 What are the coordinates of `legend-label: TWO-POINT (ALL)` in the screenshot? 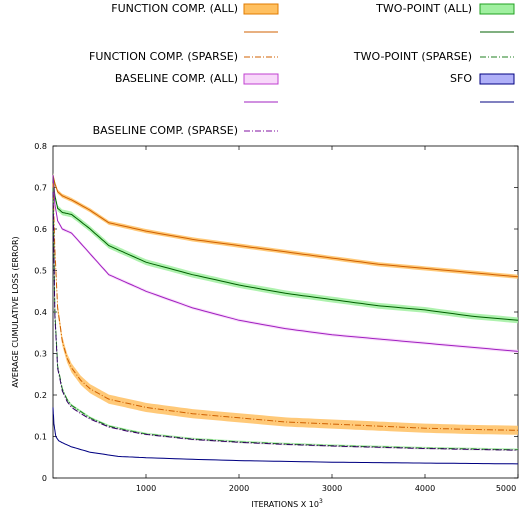 It's located at (423, 8).